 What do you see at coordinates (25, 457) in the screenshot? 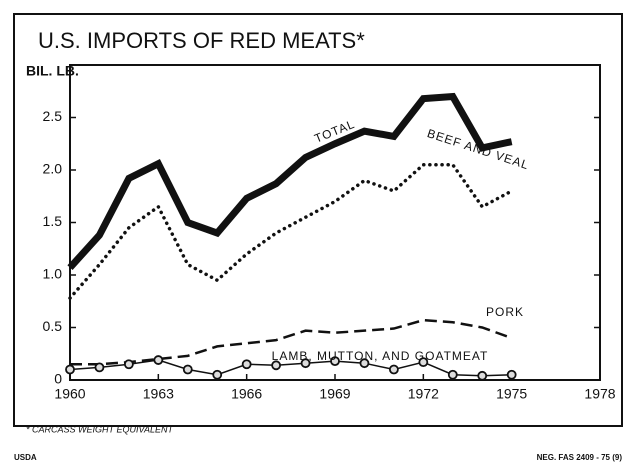
I see `source: USDA` at bounding box center [25, 457].